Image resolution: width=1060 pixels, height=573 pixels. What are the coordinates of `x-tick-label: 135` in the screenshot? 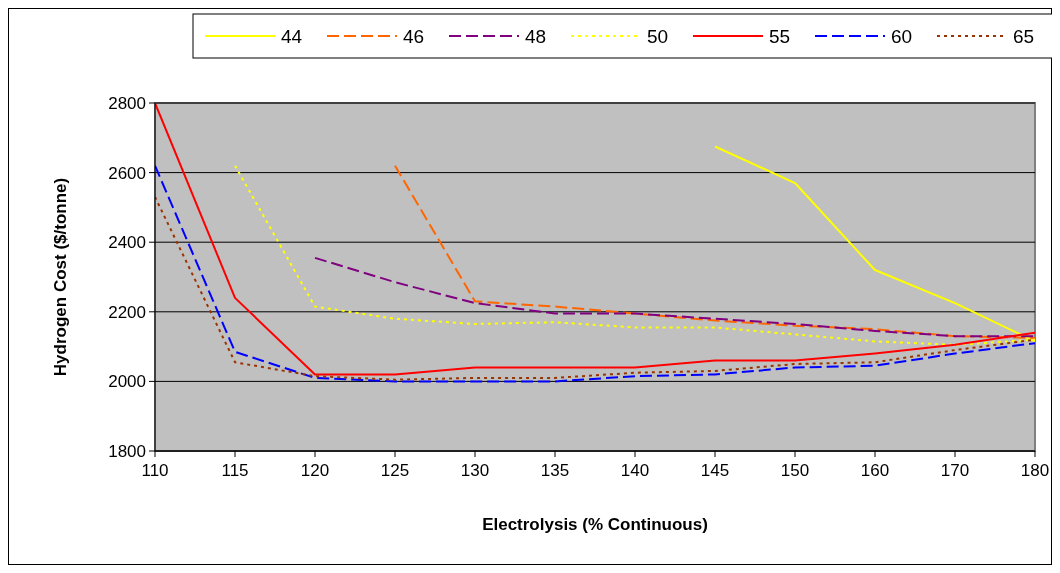 It's located at (555, 470).